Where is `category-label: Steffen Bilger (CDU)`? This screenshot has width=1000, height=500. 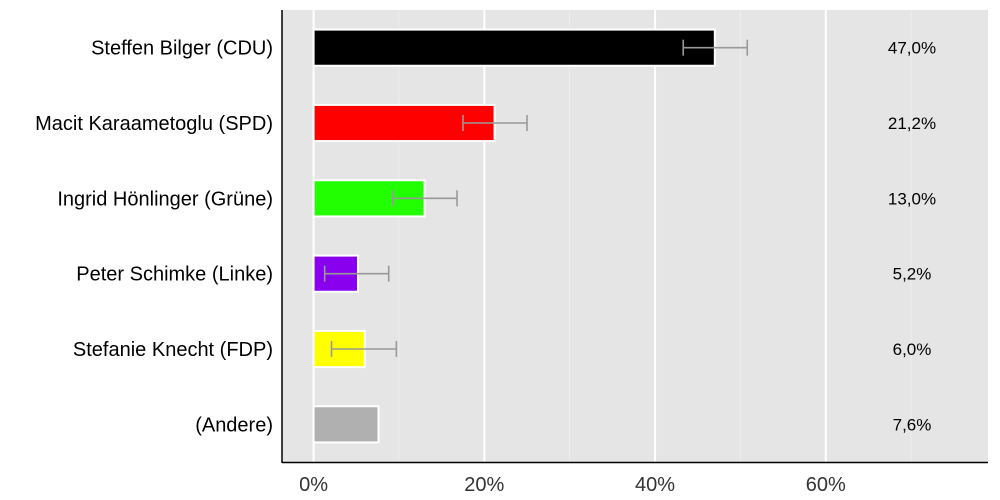 category-label: Steffen Bilger (CDU) is located at coordinates (182, 49).